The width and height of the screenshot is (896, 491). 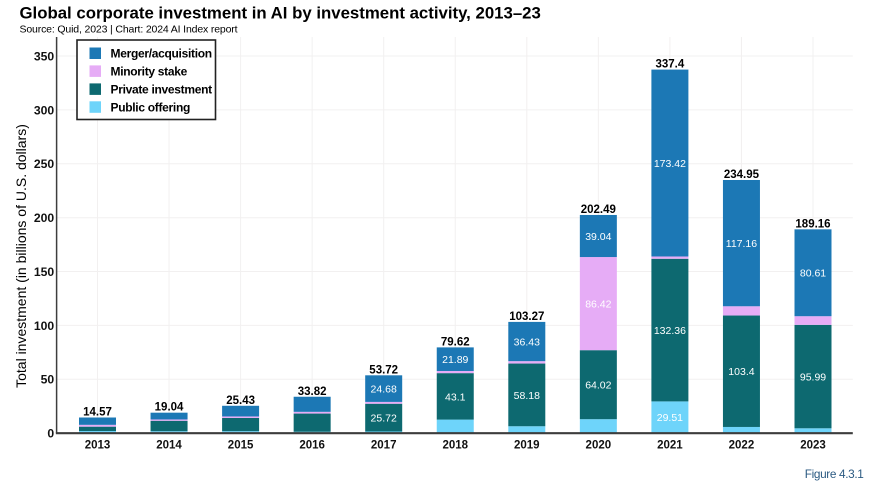 I want to click on svg-text: 2013, so click(x=98, y=446).